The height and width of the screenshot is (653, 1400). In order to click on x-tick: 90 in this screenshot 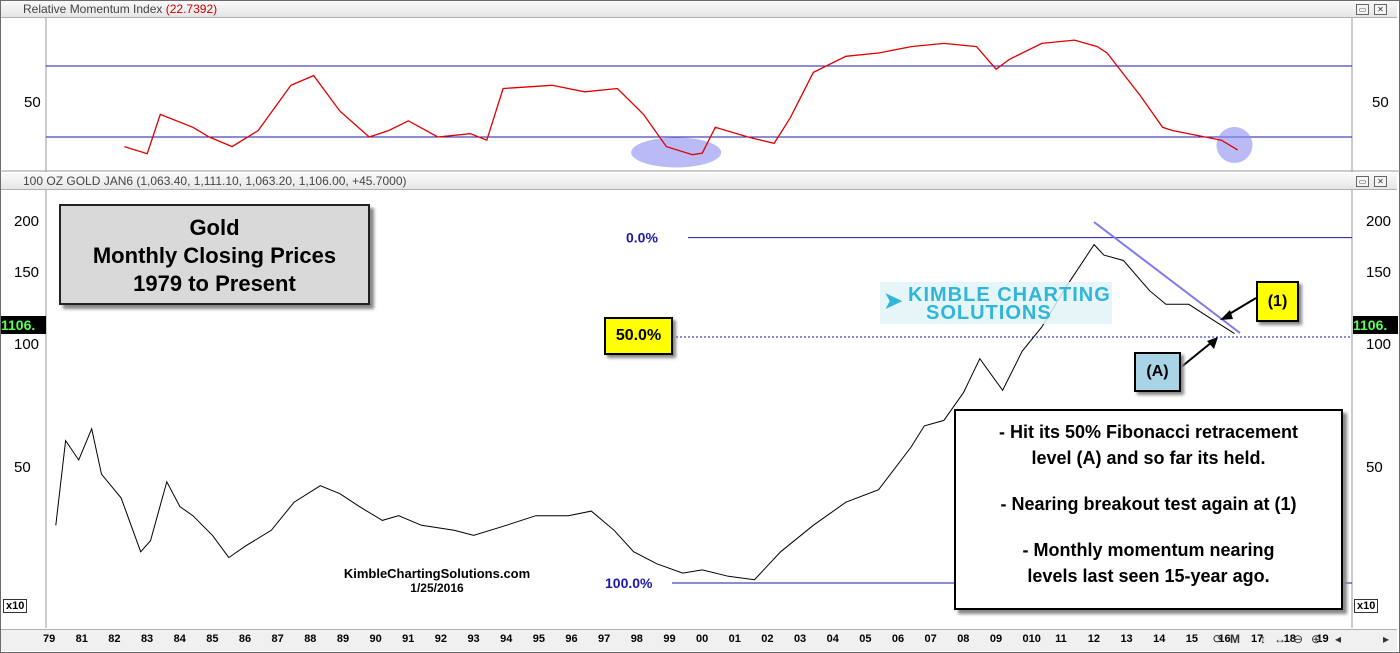, I will do `click(375, 639)`.